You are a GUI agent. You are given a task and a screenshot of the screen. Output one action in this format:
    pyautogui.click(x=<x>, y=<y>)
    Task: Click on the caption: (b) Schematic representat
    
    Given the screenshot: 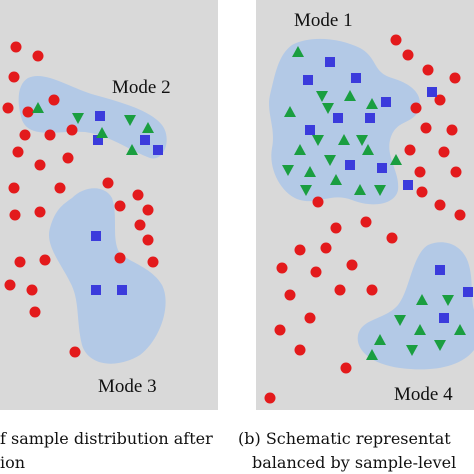 What is the action you would take?
    pyautogui.click(x=344, y=438)
    